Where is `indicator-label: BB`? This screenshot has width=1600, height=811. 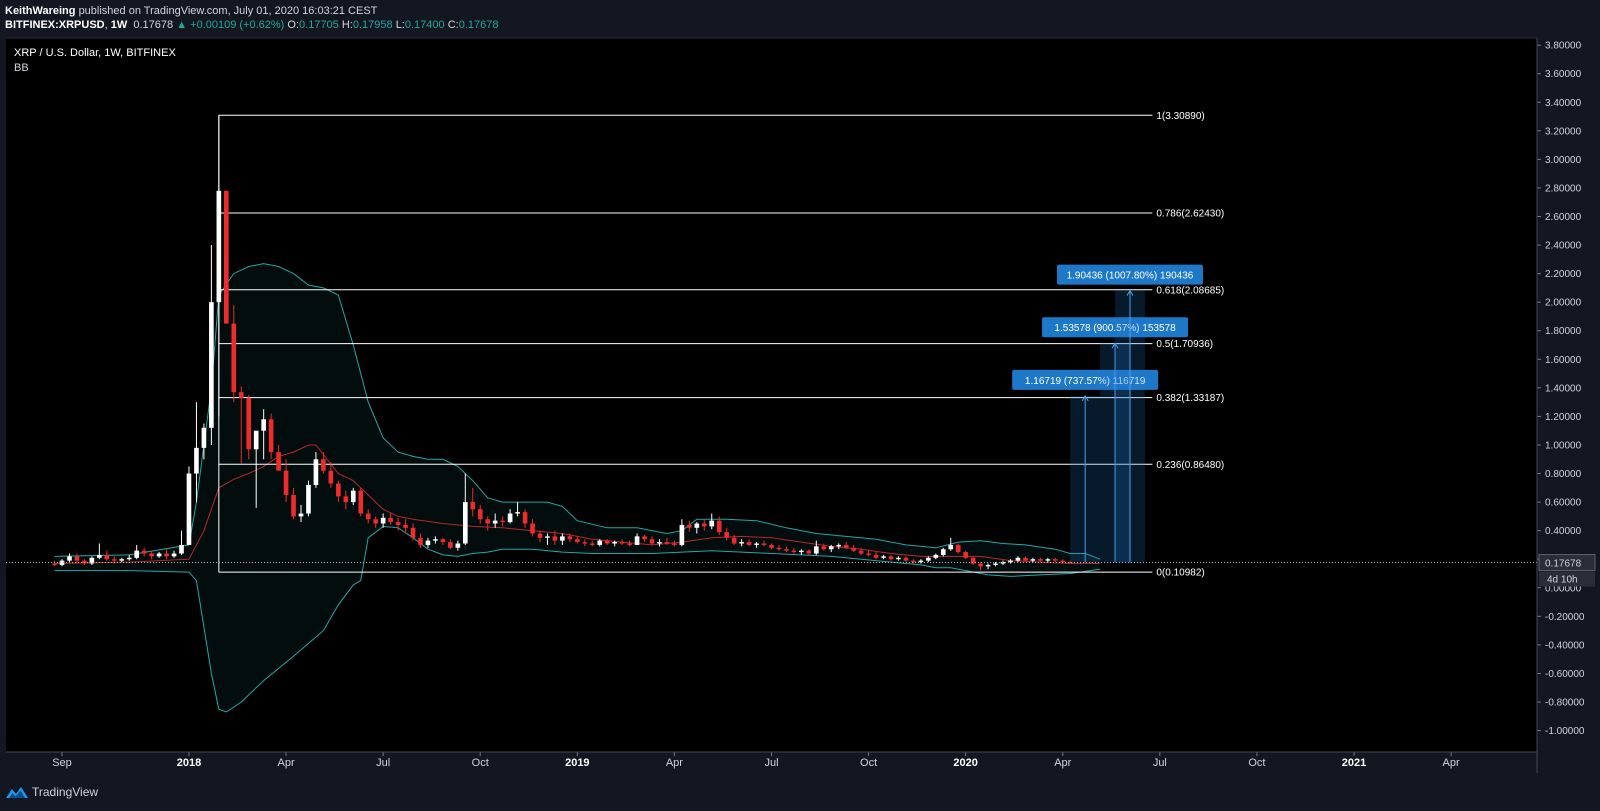 indicator-label: BB is located at coordinates (21, 68).